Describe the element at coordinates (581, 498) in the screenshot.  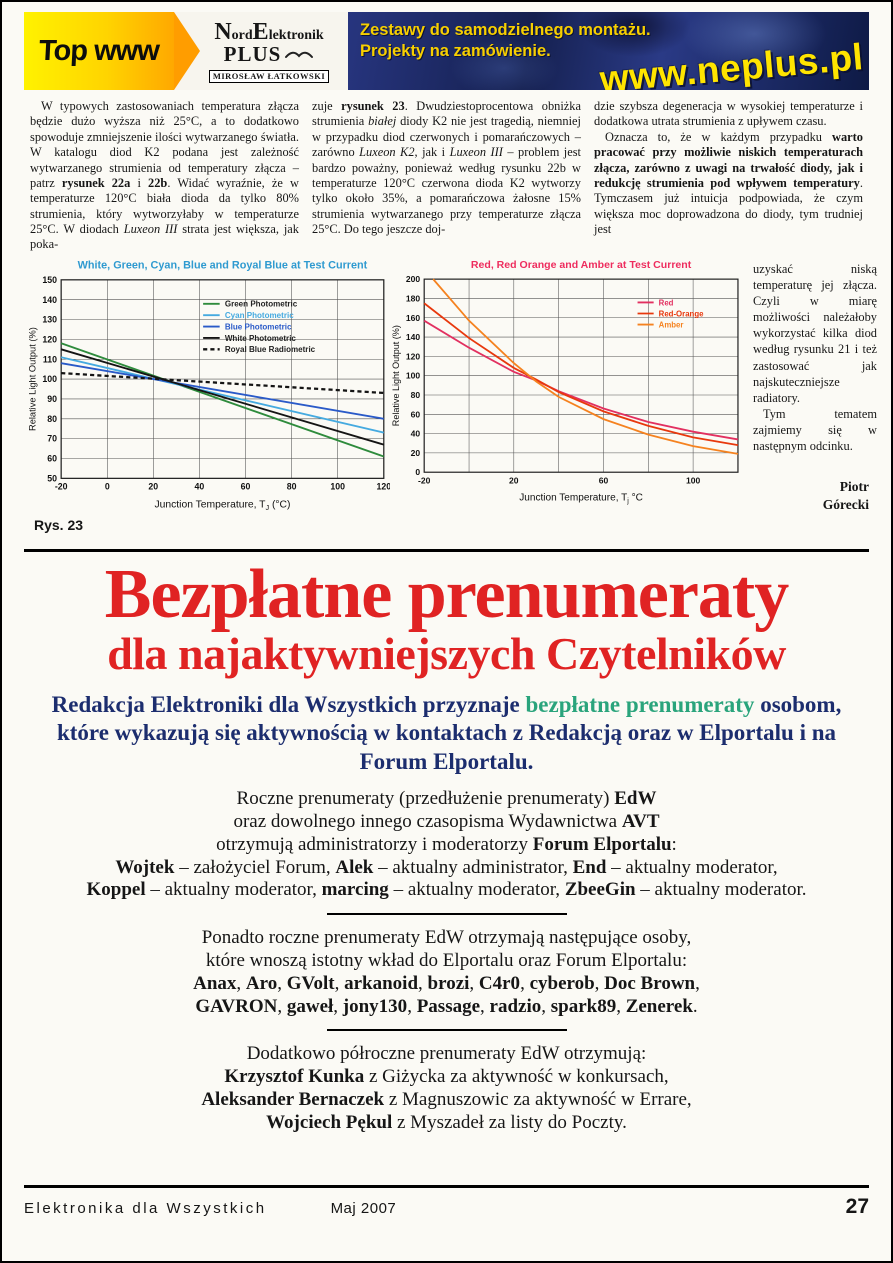
I see `svg-text: Junction Temperature, Tj °C` at that location.